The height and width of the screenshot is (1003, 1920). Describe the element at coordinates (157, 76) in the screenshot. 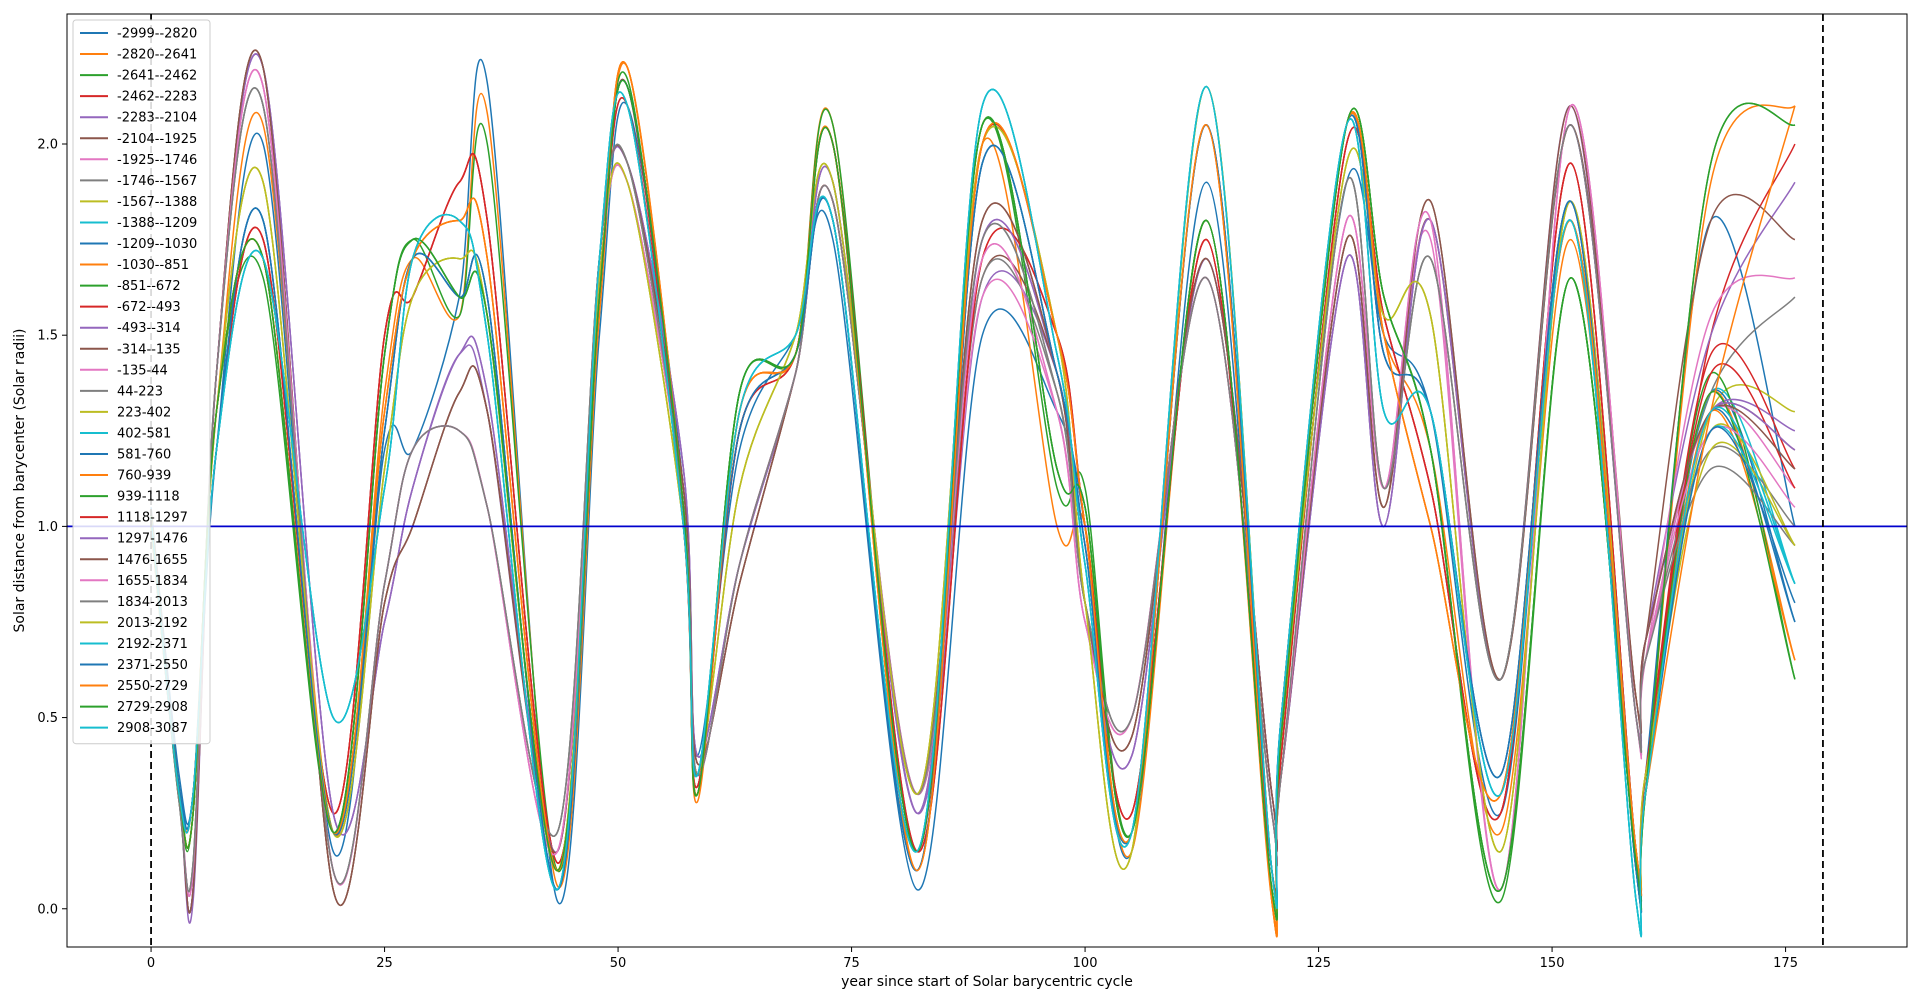

I see `legend-label-2: -2641--2462` at that location.